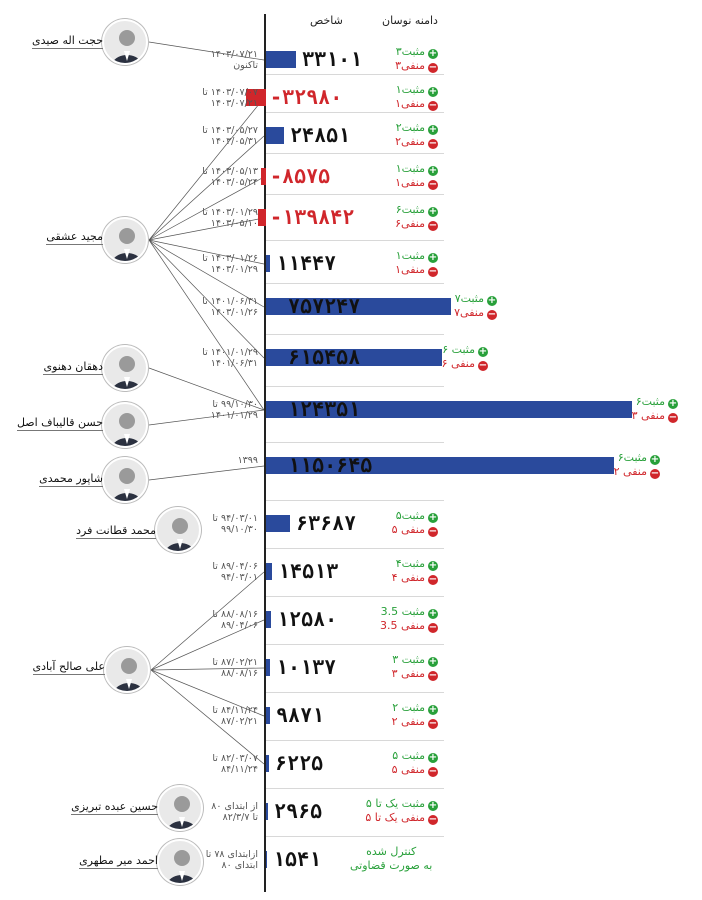  What do you see at coordinates (114, 807) in the screenshot?
I see `person-name: حسین عبده تبریزی` at bounding box center [114, 807].